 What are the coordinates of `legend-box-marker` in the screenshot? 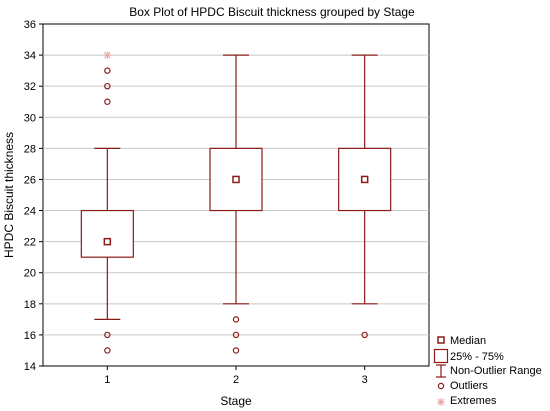 It's located at (441, 356).